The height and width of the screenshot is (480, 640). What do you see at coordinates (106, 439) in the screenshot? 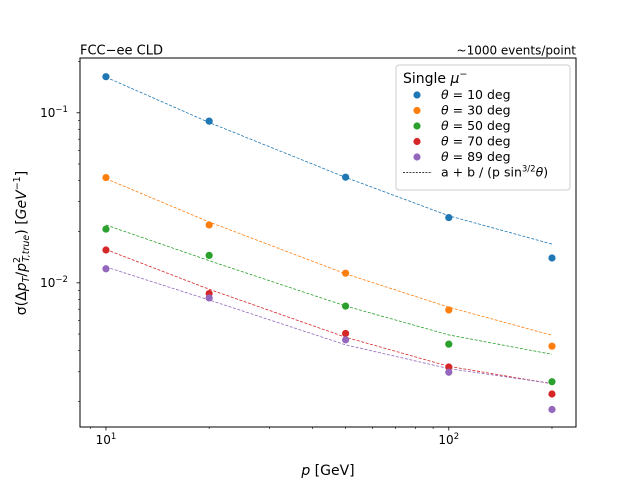
I see `x-tick-label: 101` at bounding box center [106, 439].